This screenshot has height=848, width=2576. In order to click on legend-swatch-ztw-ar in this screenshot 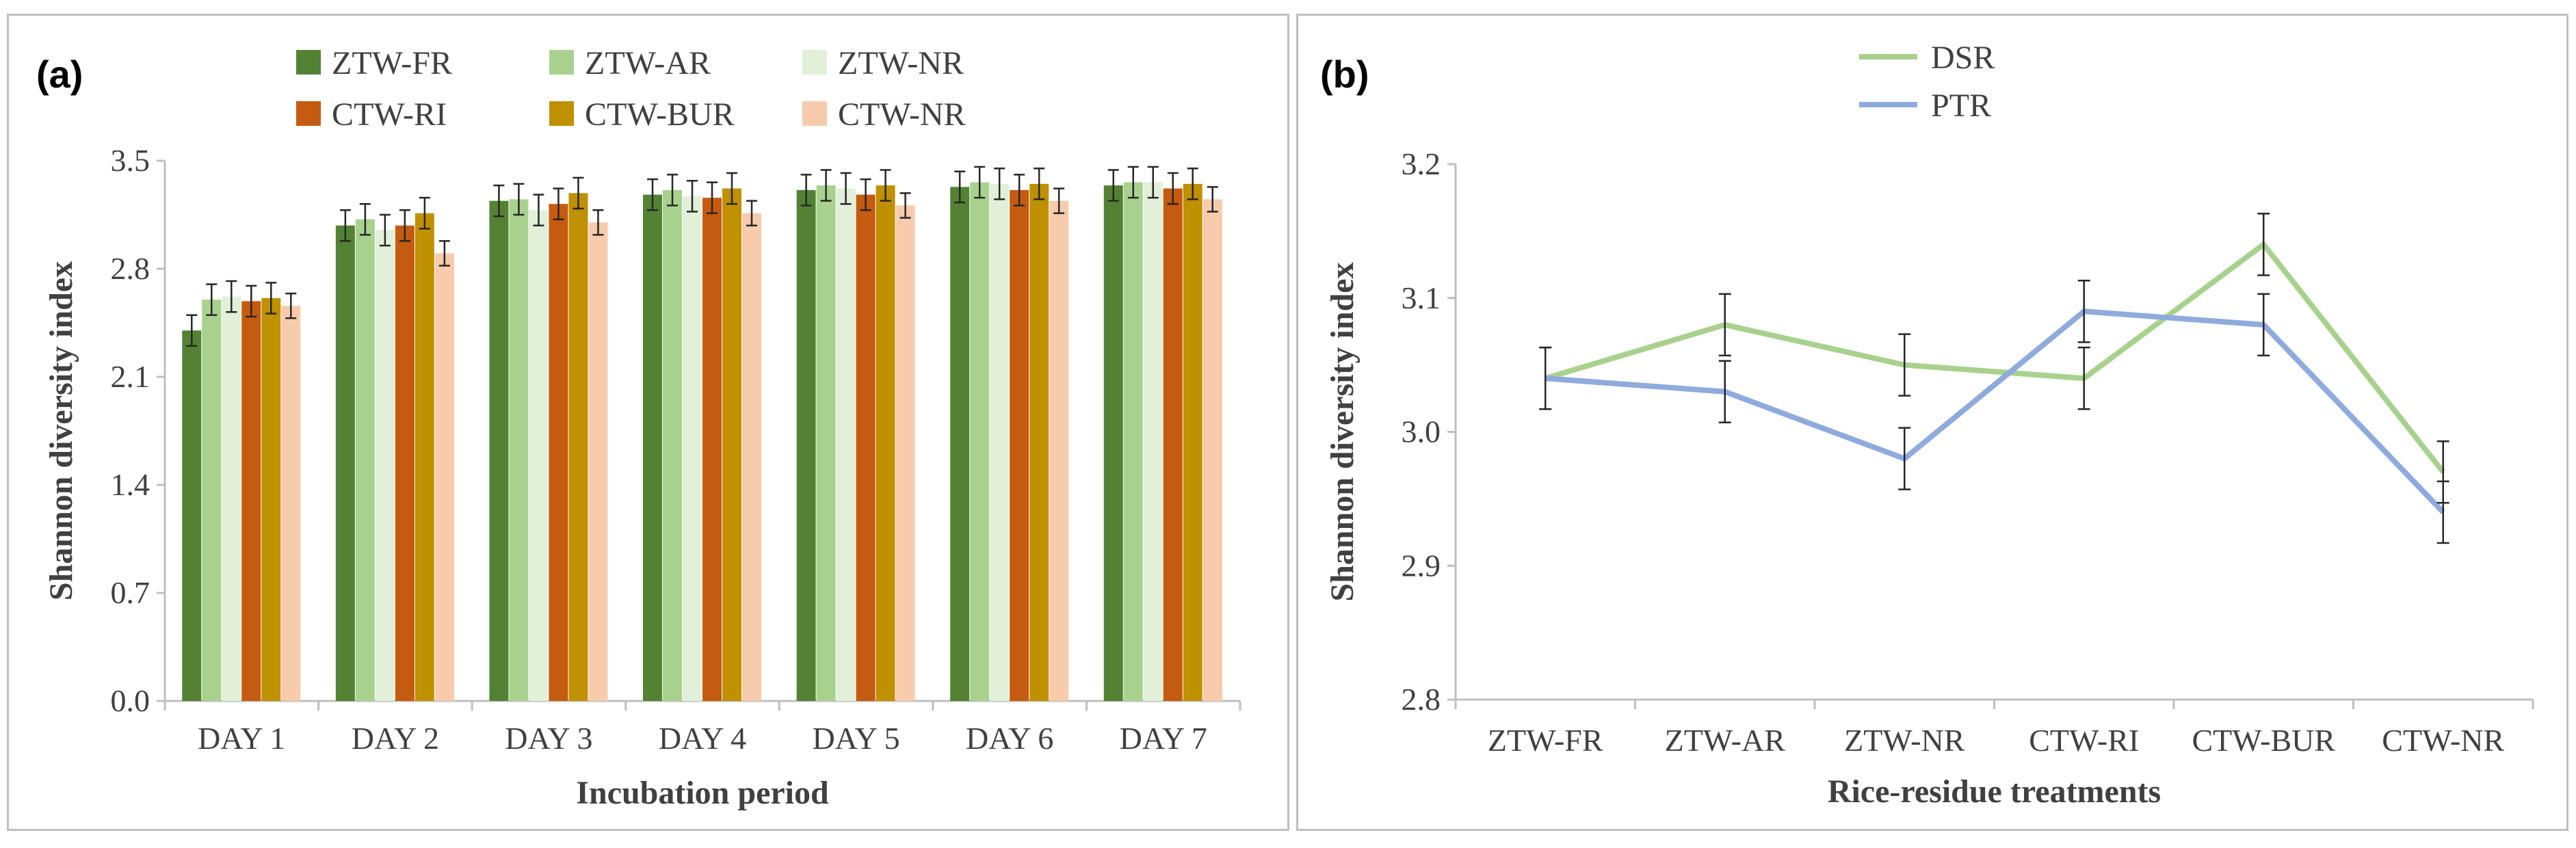, I will do `click(561, 62)`.